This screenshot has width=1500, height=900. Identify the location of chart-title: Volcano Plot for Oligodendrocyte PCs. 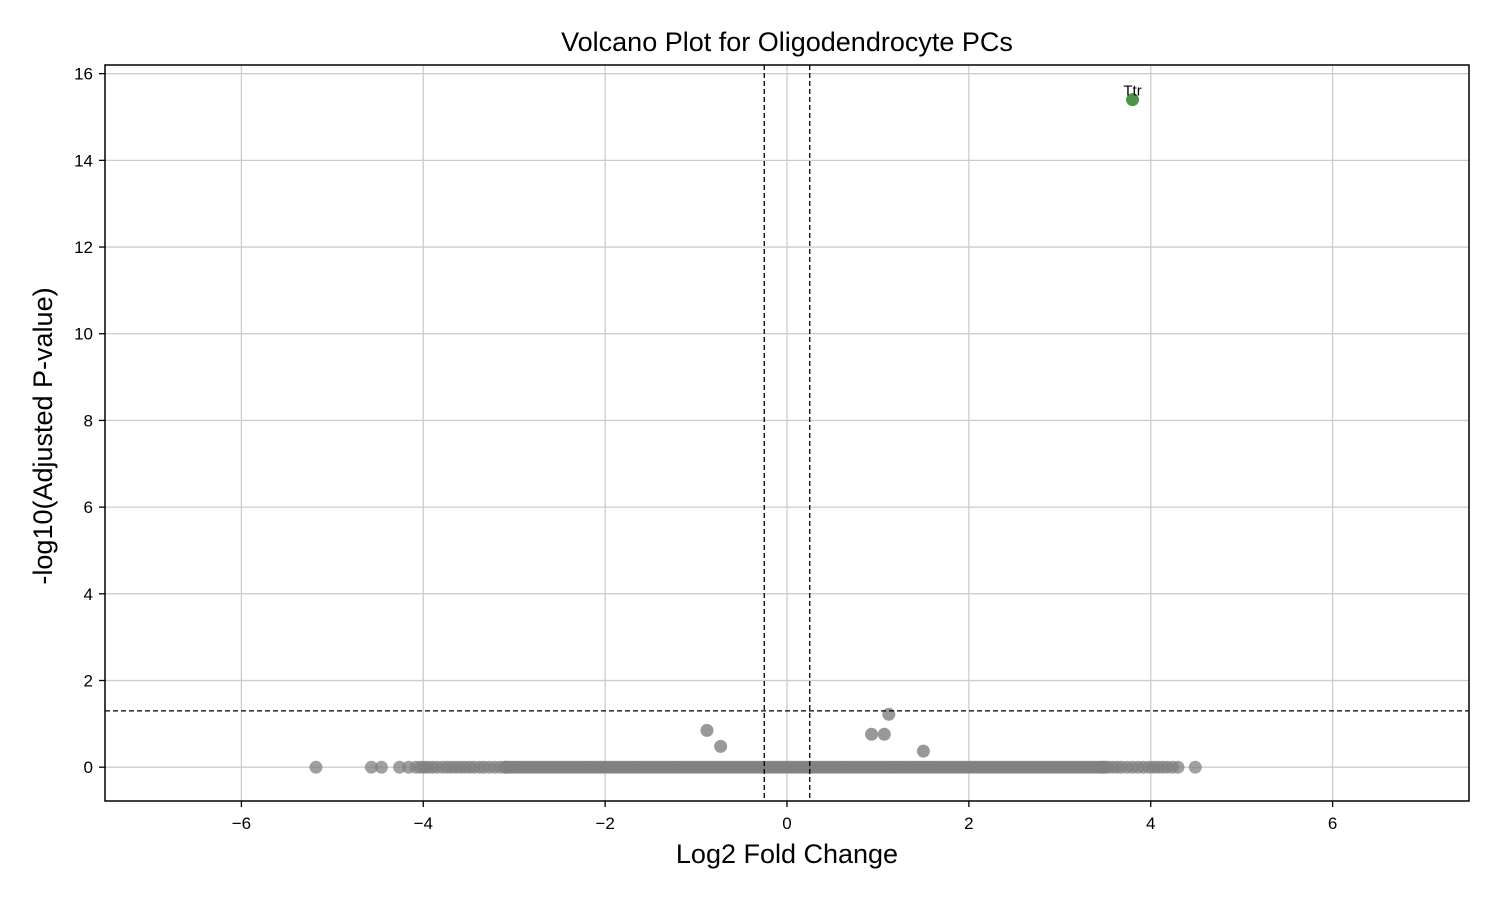
(787, 42).